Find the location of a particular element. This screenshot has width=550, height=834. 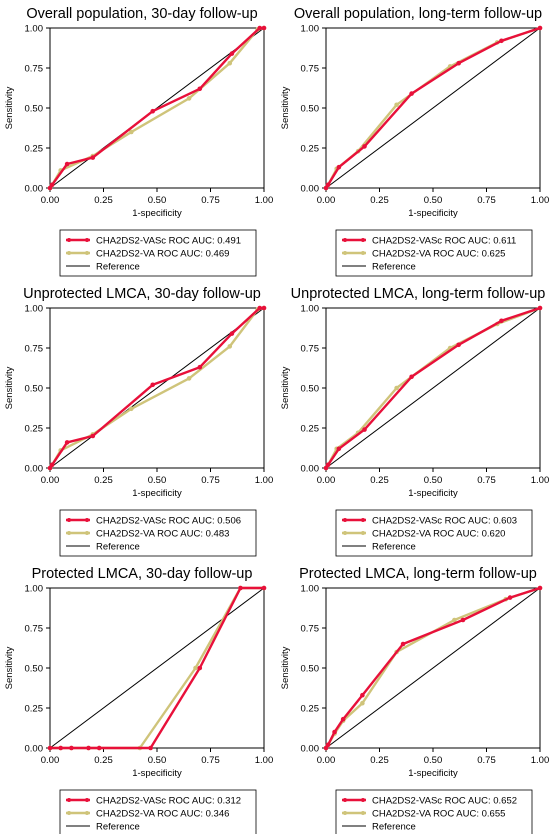

legend-label-vasc: CHA2DS2-VASc ROC AUC: 0.312 is located at coordinates (168, 801).